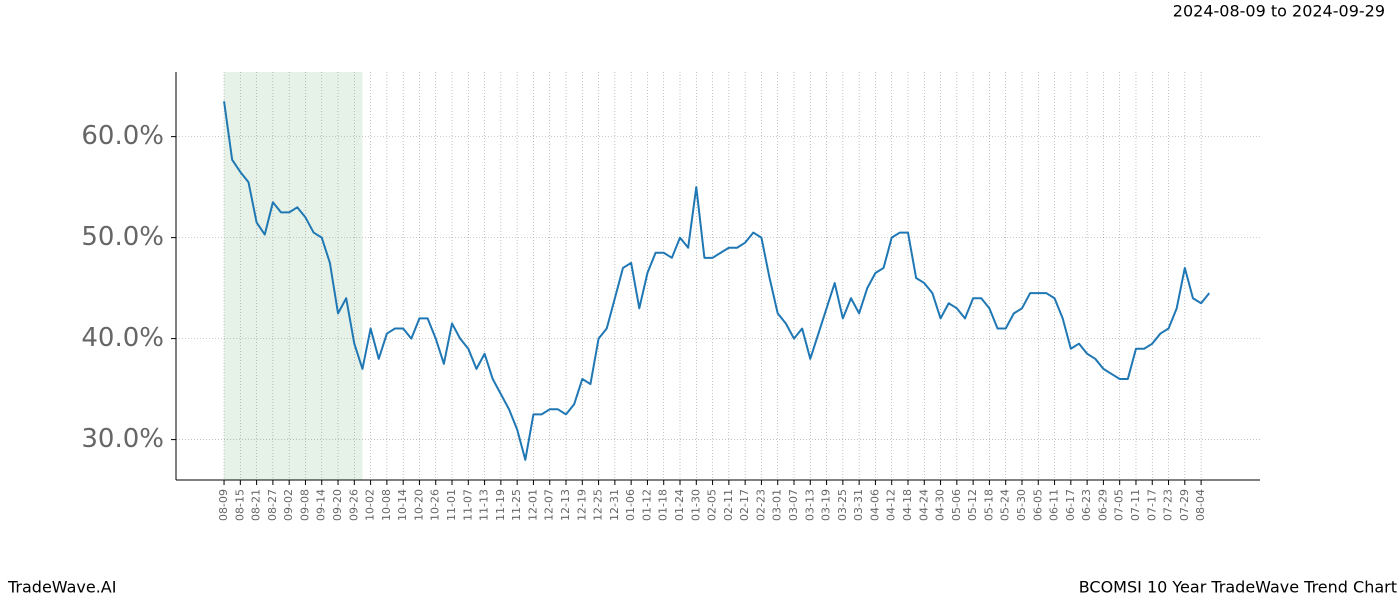 The height and width of the screenshot is (600, 1400). What do you see at coordinates (826, 505) in the screenshot?
I see `x-tick-label: 03-19` at bounding box center [826, 505].